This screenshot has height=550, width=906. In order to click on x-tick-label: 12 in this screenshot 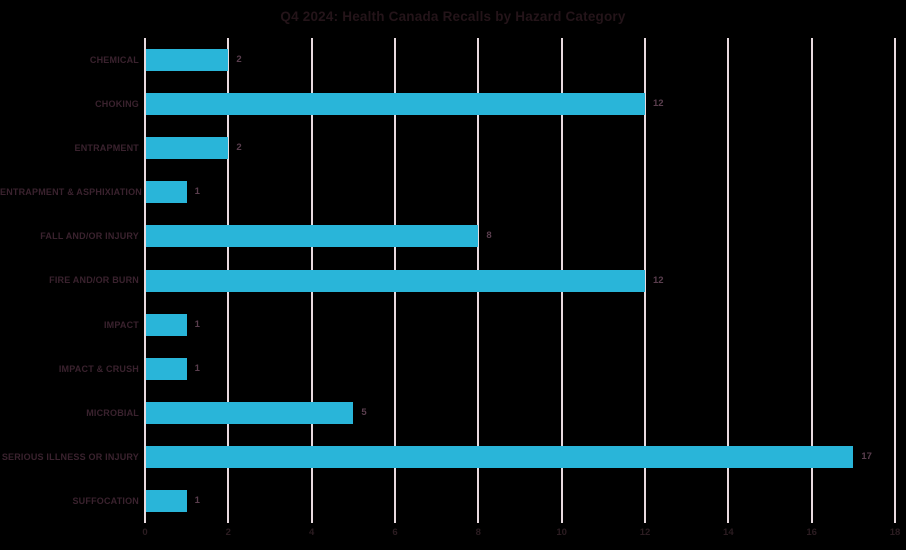, I will do `click(645, 532)`.